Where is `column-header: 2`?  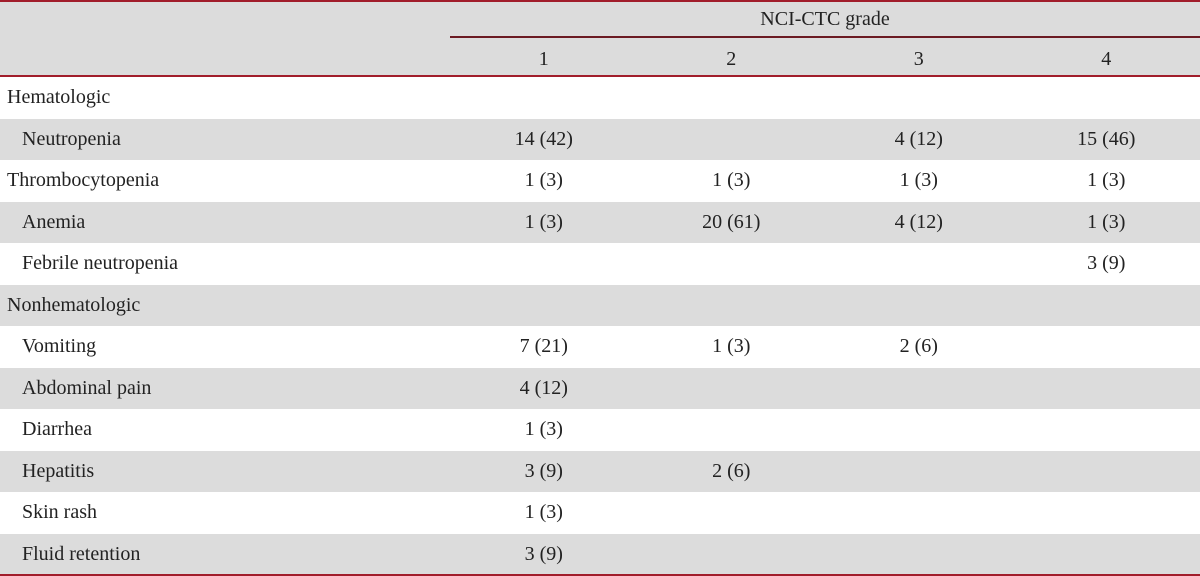
column-header: 2 is located at coordinates (731, 59).